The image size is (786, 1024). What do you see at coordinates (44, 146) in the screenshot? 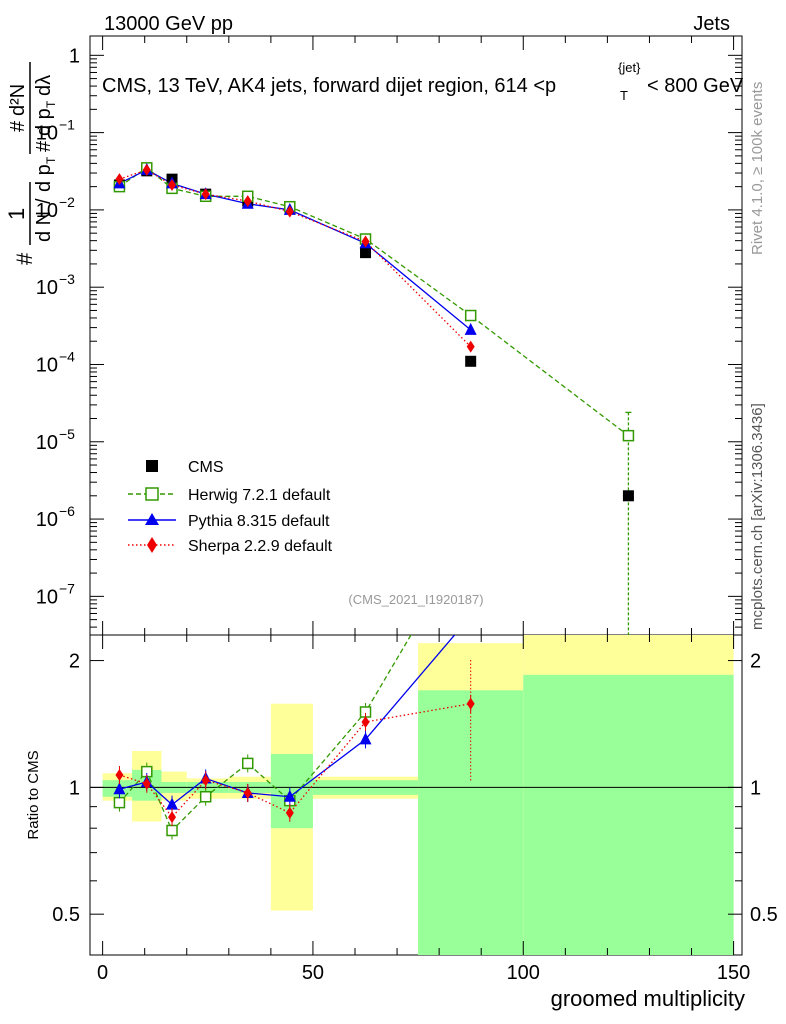
I see `ylabel-hash3: #` at bounding box center [44, 146].